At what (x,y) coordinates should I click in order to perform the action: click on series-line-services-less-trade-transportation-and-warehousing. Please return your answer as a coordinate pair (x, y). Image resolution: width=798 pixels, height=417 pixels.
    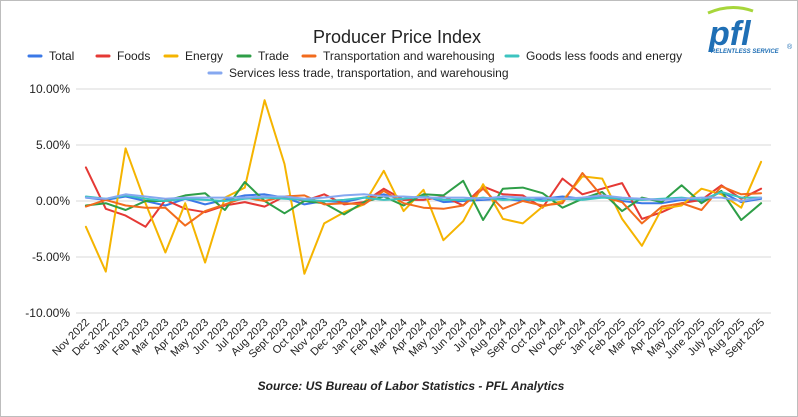
    Looking at the image, I should click on (423, 197).